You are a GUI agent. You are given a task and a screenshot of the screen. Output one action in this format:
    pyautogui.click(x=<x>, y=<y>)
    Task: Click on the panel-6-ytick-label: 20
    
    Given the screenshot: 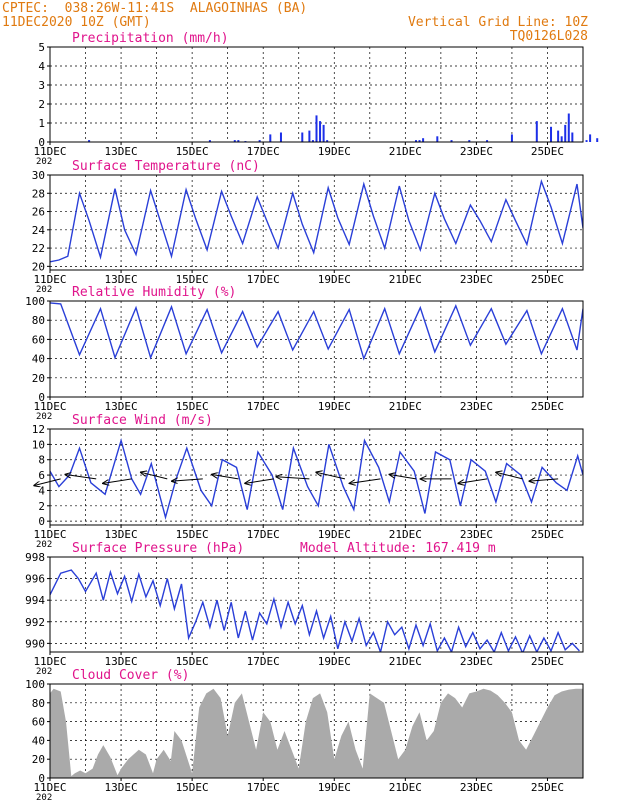 What is the action you would take?
    pyautogui.click(x=38, y=759)
    